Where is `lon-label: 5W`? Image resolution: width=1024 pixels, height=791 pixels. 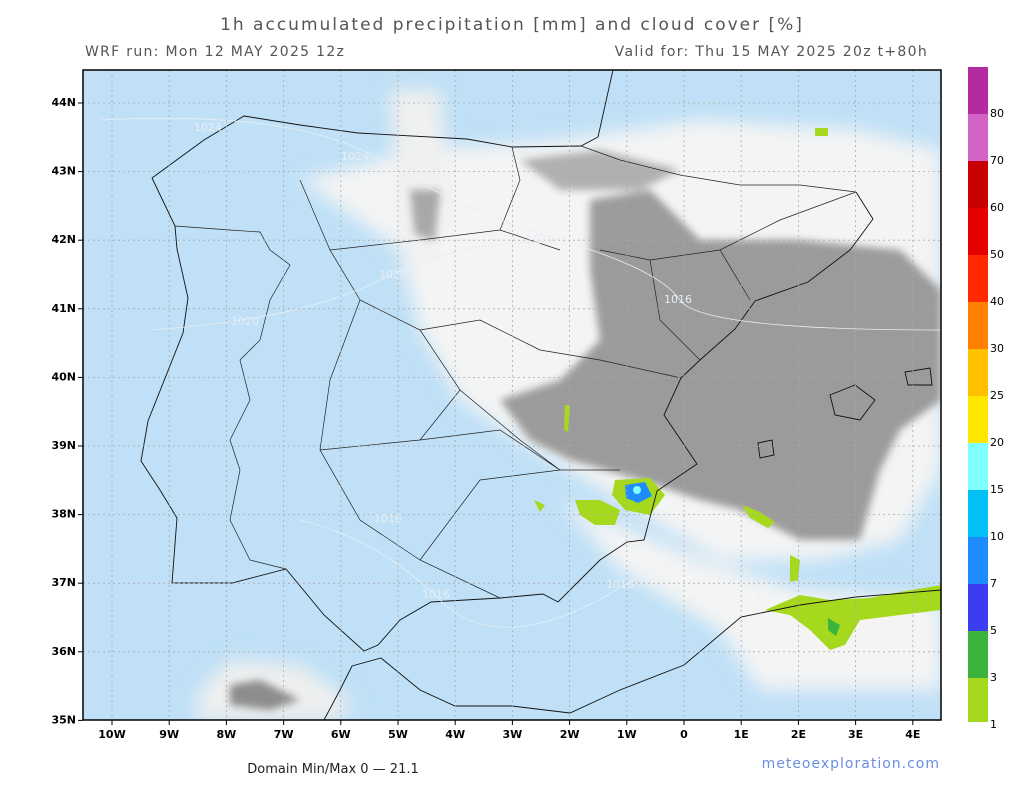 lon-label: 5W is located at coordinates (398, 734).